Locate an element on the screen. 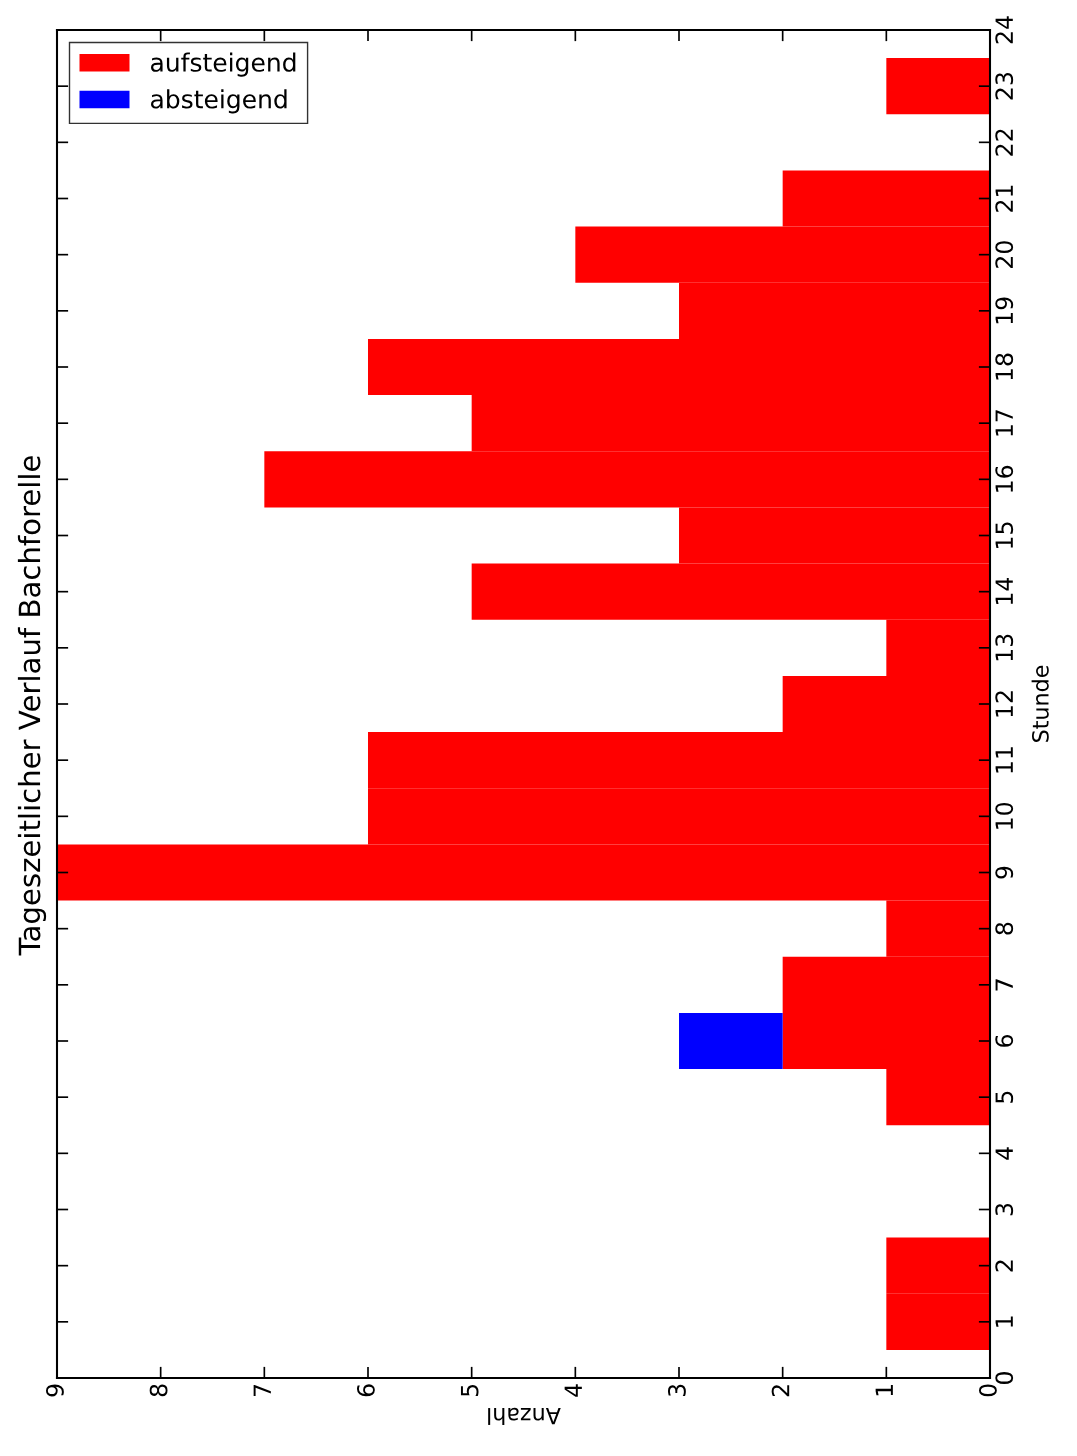 This screenshot has height=1456, width=1077. y-tick-label: 6 is located at coordinates (1004, 1040).